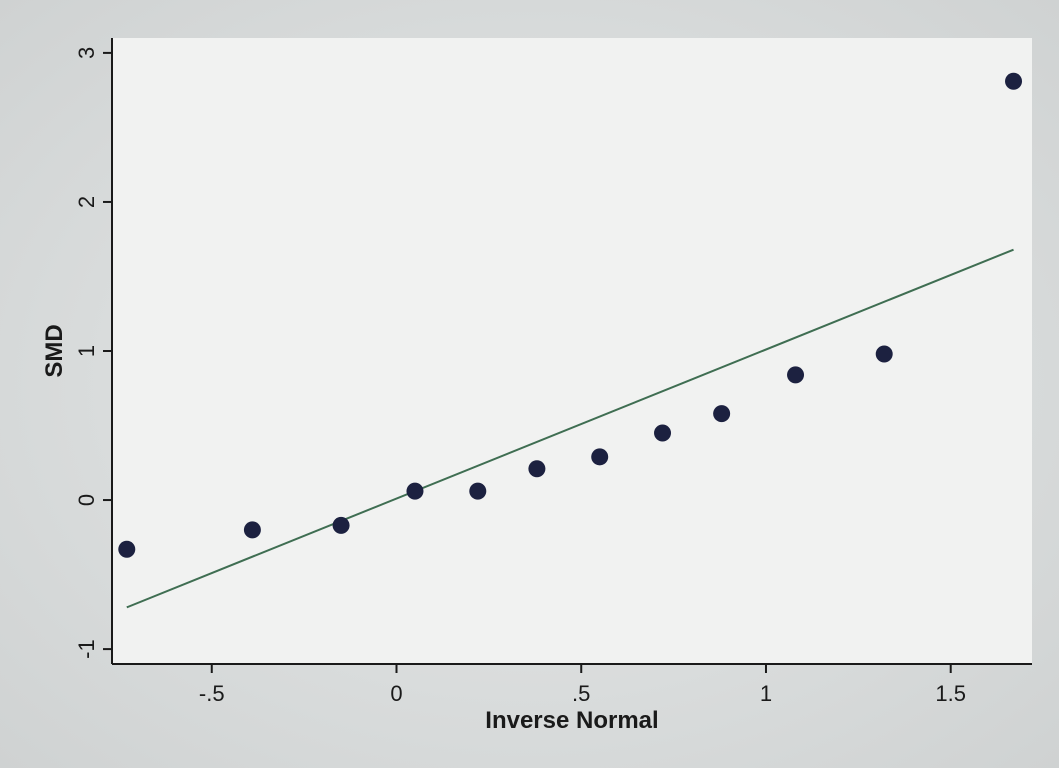 The width and height of the screenshot is (1059, 768). I want to click on x-tick-label: .5, so click(581, 693).